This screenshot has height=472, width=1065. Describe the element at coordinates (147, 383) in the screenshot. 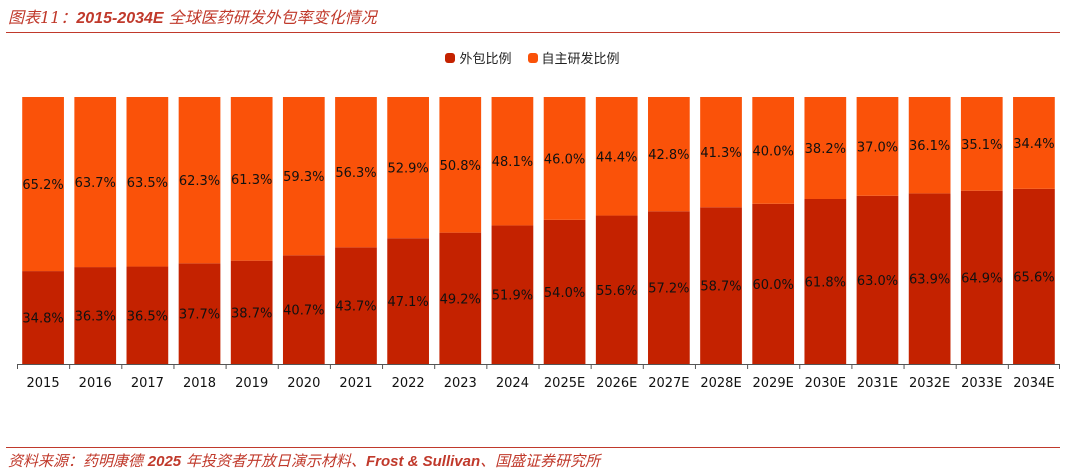

I see `x-tick-label-2017: 2017` at that location.